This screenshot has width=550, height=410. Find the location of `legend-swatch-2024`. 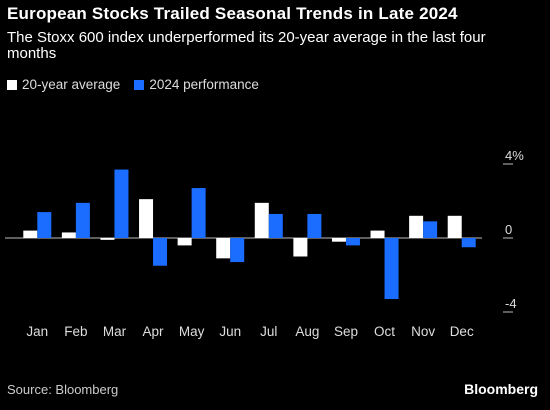

legend-swatch-2024 is located at coordinates (139, 84).